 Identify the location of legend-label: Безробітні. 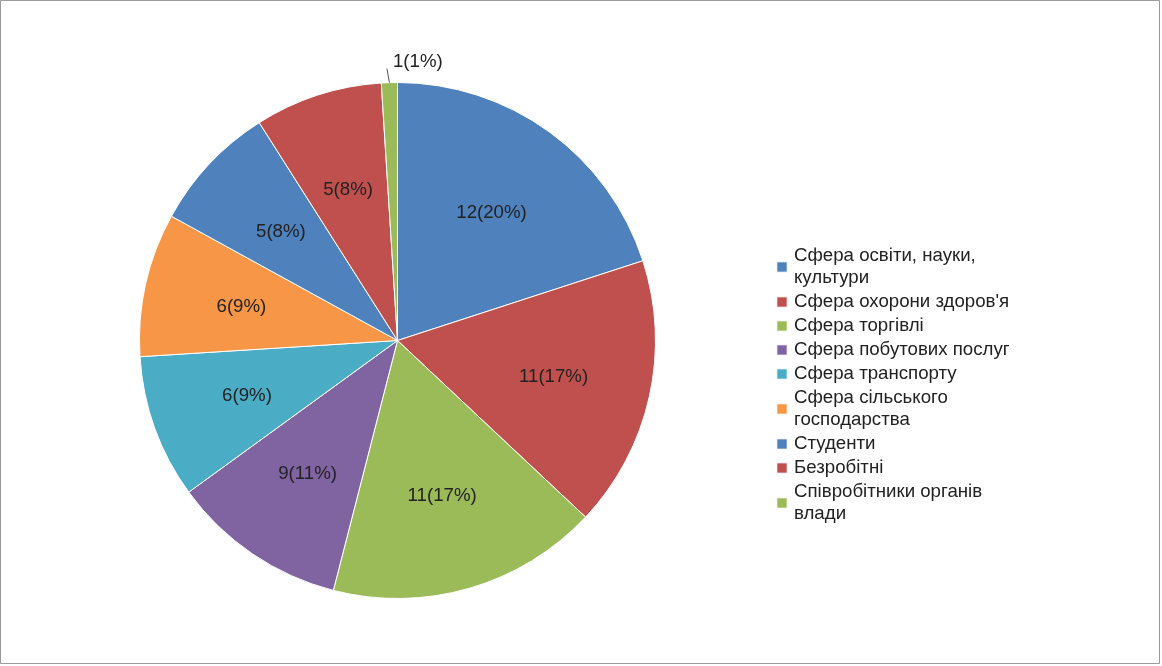
(839, 467).